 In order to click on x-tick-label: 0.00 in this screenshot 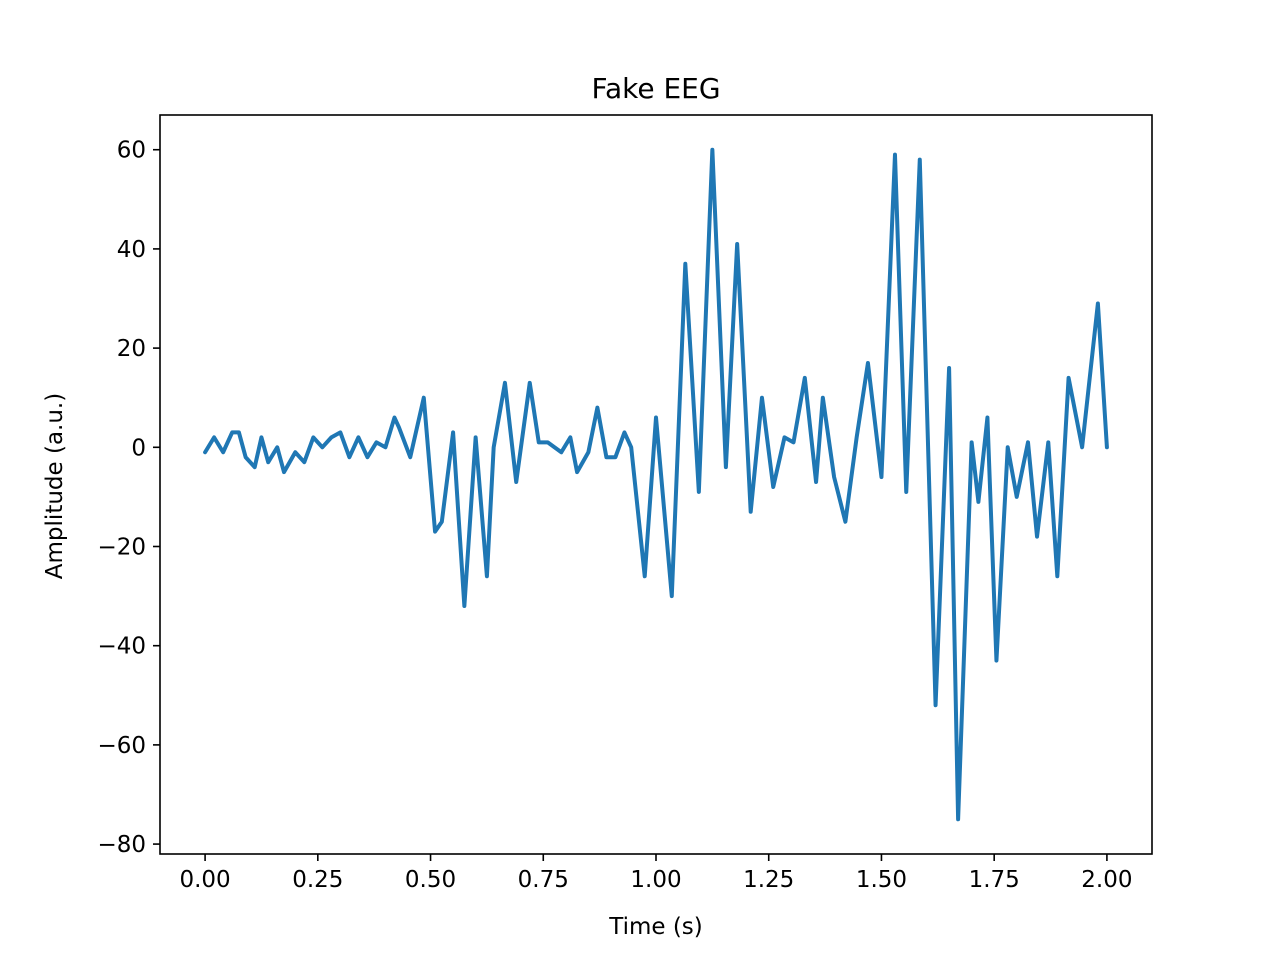, I will do `click(204, 880)`.